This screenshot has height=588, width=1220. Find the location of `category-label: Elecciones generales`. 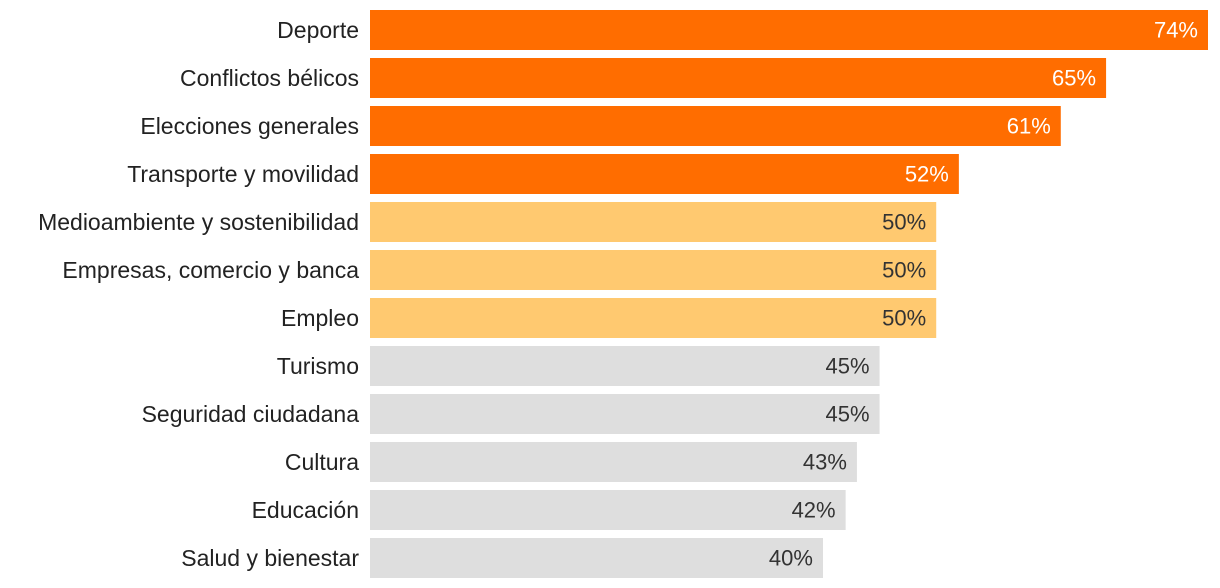

category-label: Elecciones generales is located at coordinates (249, 126).